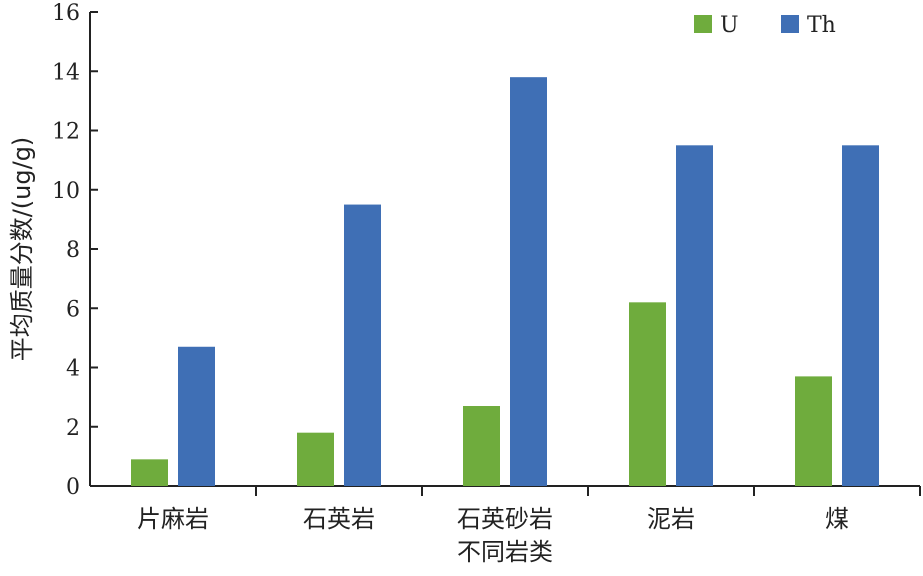 This screenshot has width=923, height=576. Describe the element at coordinates (73, 309) in the screenshot. I see `y-tick-label: 6` at that location.